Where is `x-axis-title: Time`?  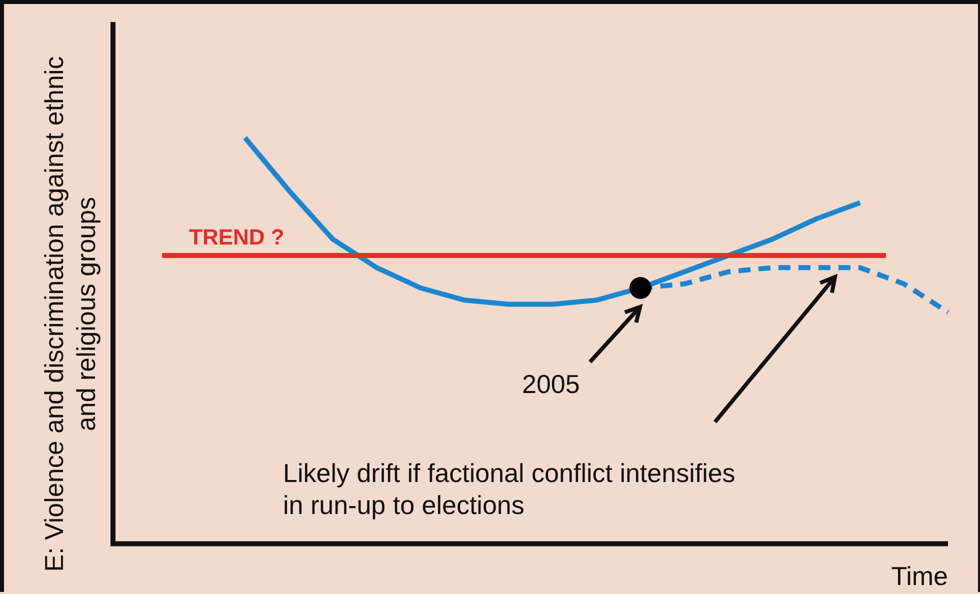 x-axis-title: Time is located at coordinates (919, 576).